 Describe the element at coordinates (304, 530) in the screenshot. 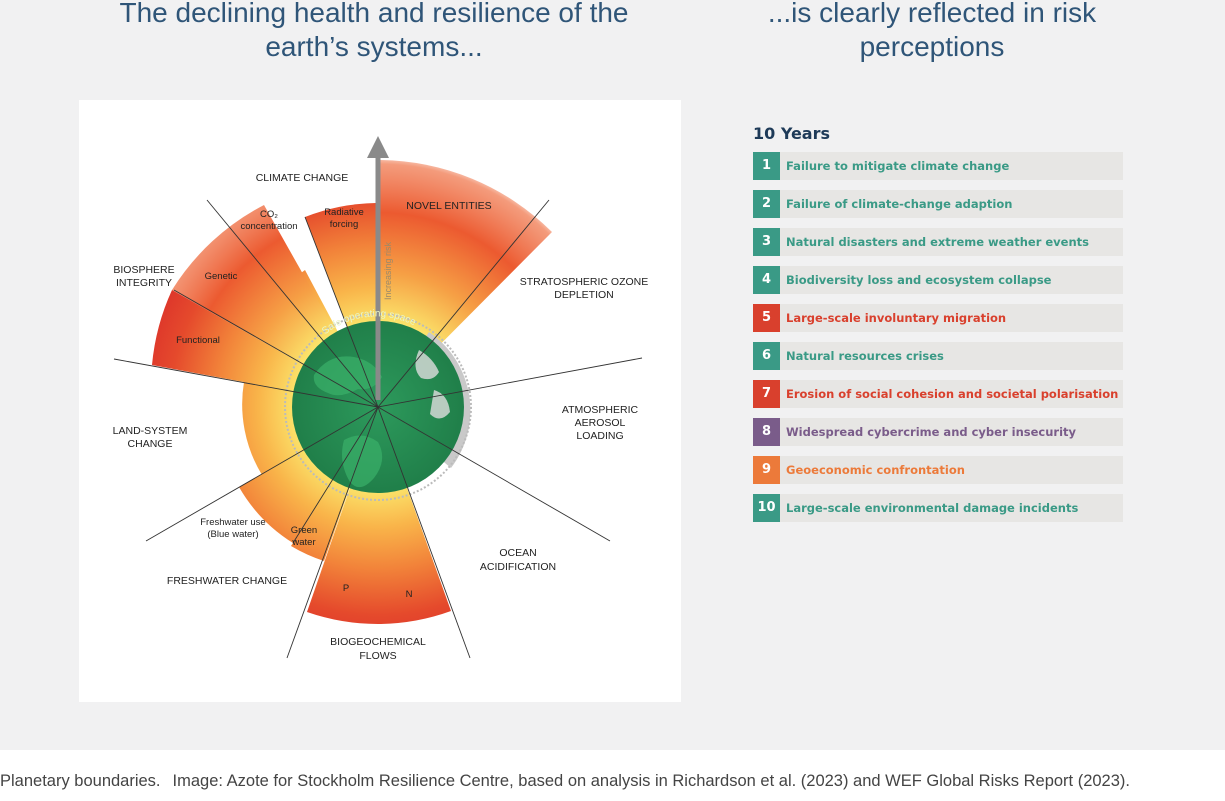

I see `label-green-water-line1: Green` at that location.